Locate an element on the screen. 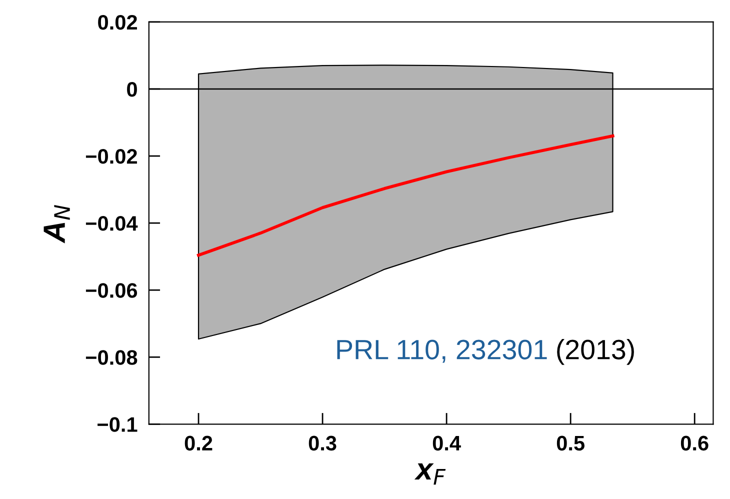  x-tick-label: 0.6 is located at coordinates (694, 443).